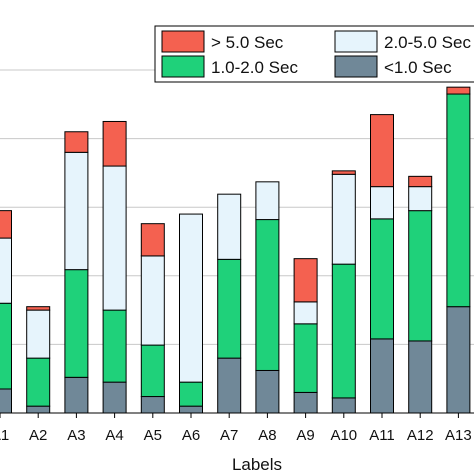 This screenshot has width=474, height=474. Describe the element at coordinates (458, 435) in the screenshot. I see `x-tick-label: A13` at that location.